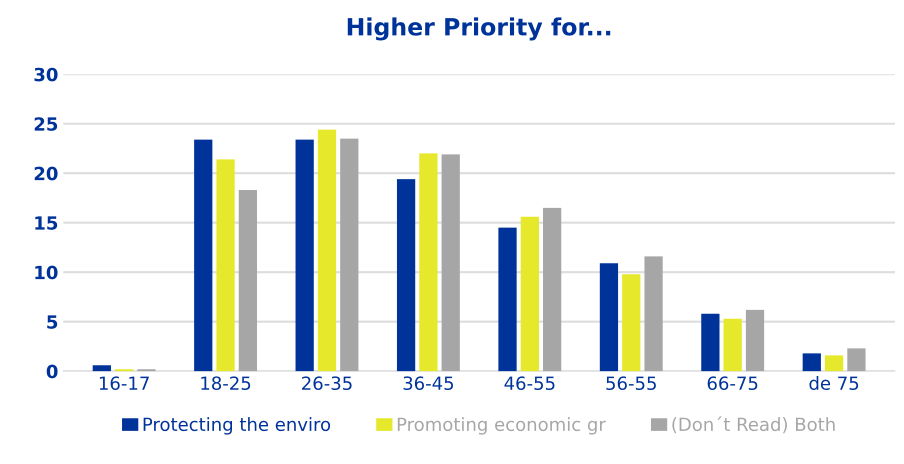  What do you see at coordinates (502, 426) in the screenshot?
I see `legend-label: Promoting economic gr` at bounding box center [502, 426].